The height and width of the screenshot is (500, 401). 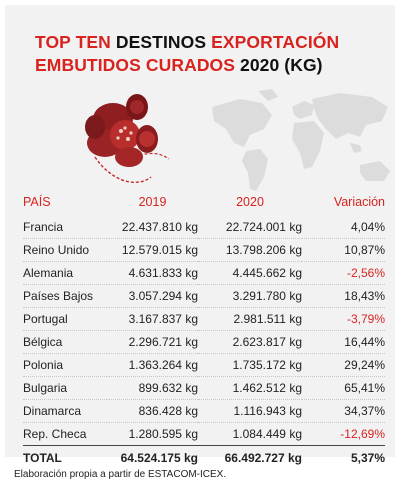 I want to click on country-cell: Rep. Checa, so click(x=65, y=434).